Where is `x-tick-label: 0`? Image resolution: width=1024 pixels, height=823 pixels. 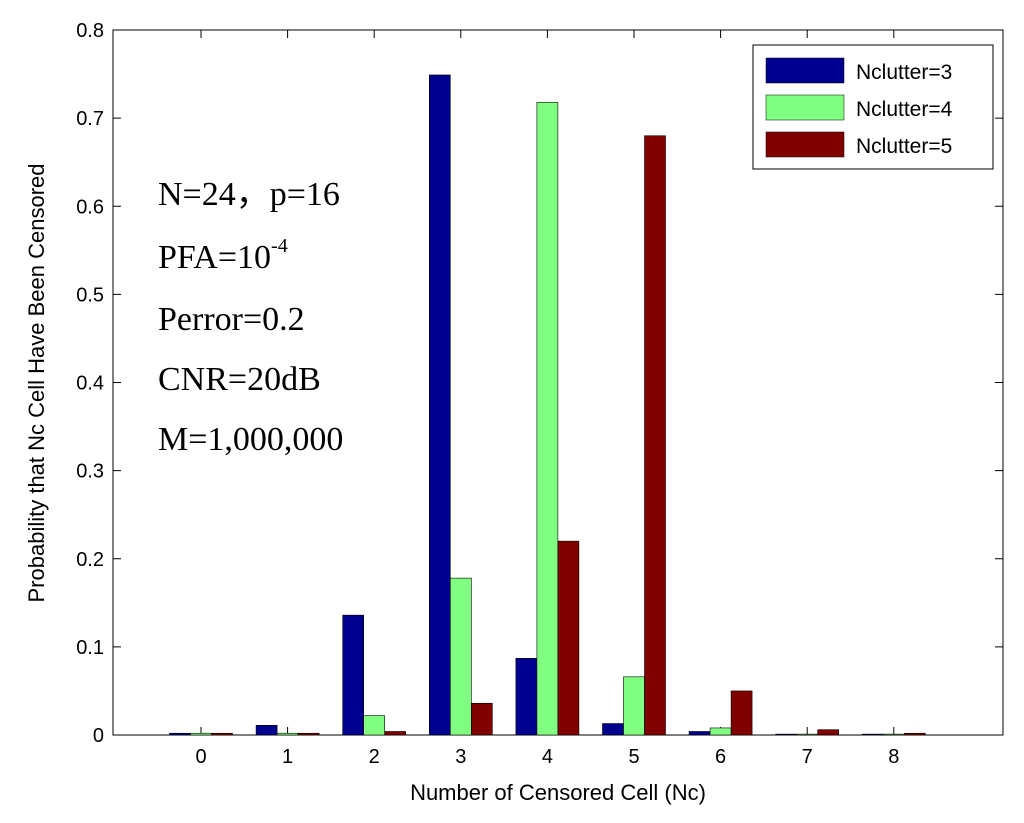
x-tick-label: 0 is located at coordinates (200, 757).